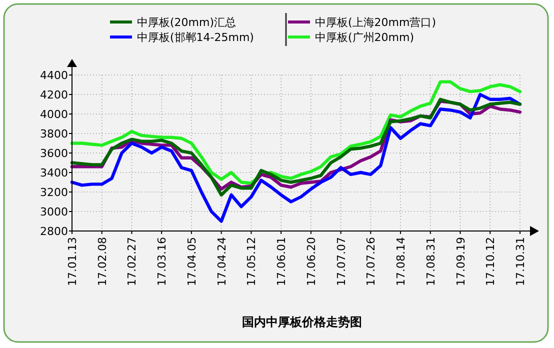 The image size is (554, 348). I want to click on y-tick-label: 3600, so click(54, 153).